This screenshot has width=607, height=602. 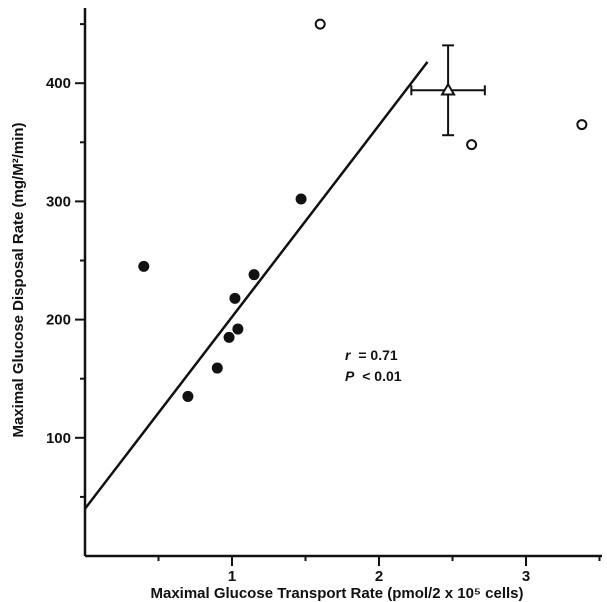 I want to click on y-tick-label: 100, so click(x=58, y=438).